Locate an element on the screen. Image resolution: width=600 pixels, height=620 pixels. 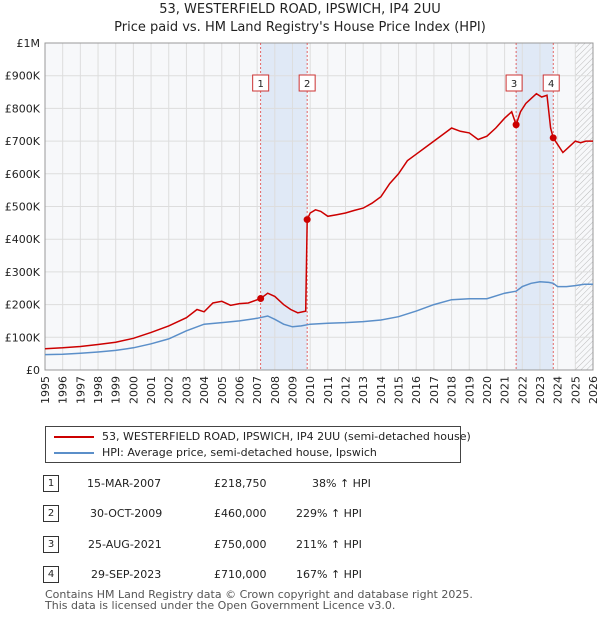
sale-price: £750,000 is located at coordinates (240, 544).